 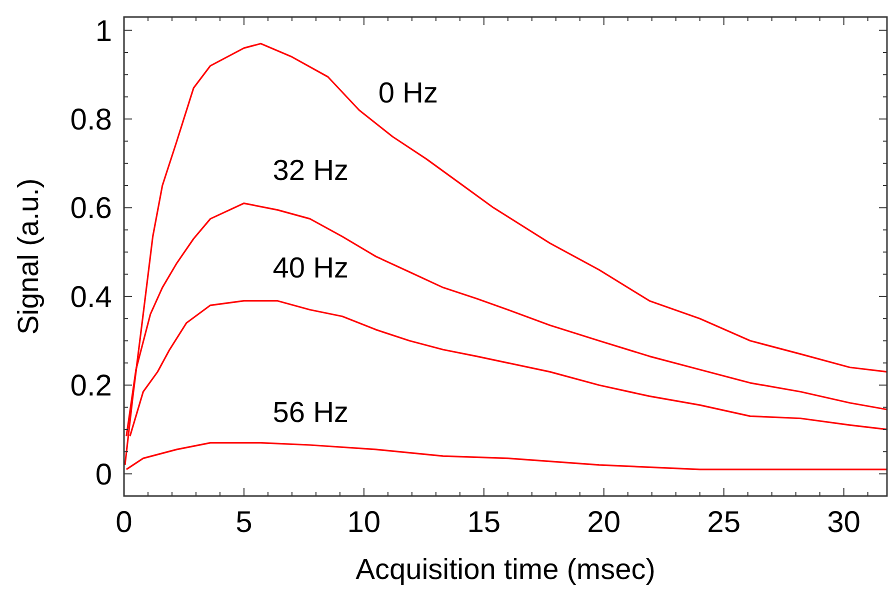 What do you see at coordinates (91, 209) in the screenshot?
I see `y-tick-label: 0.6` at bounding box center [91, 209].